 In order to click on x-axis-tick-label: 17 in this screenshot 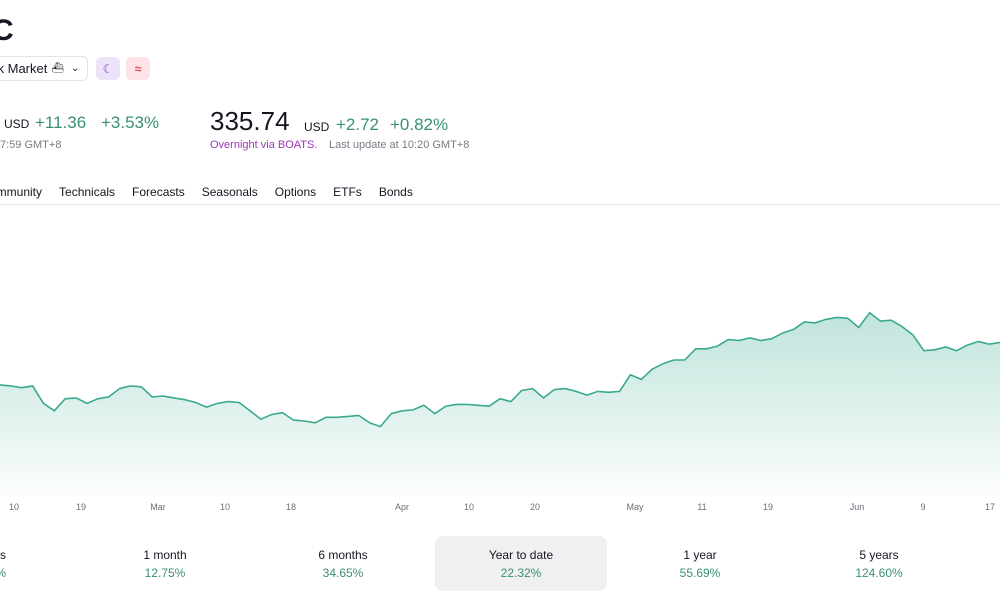, I will do `click(990, 507)`.